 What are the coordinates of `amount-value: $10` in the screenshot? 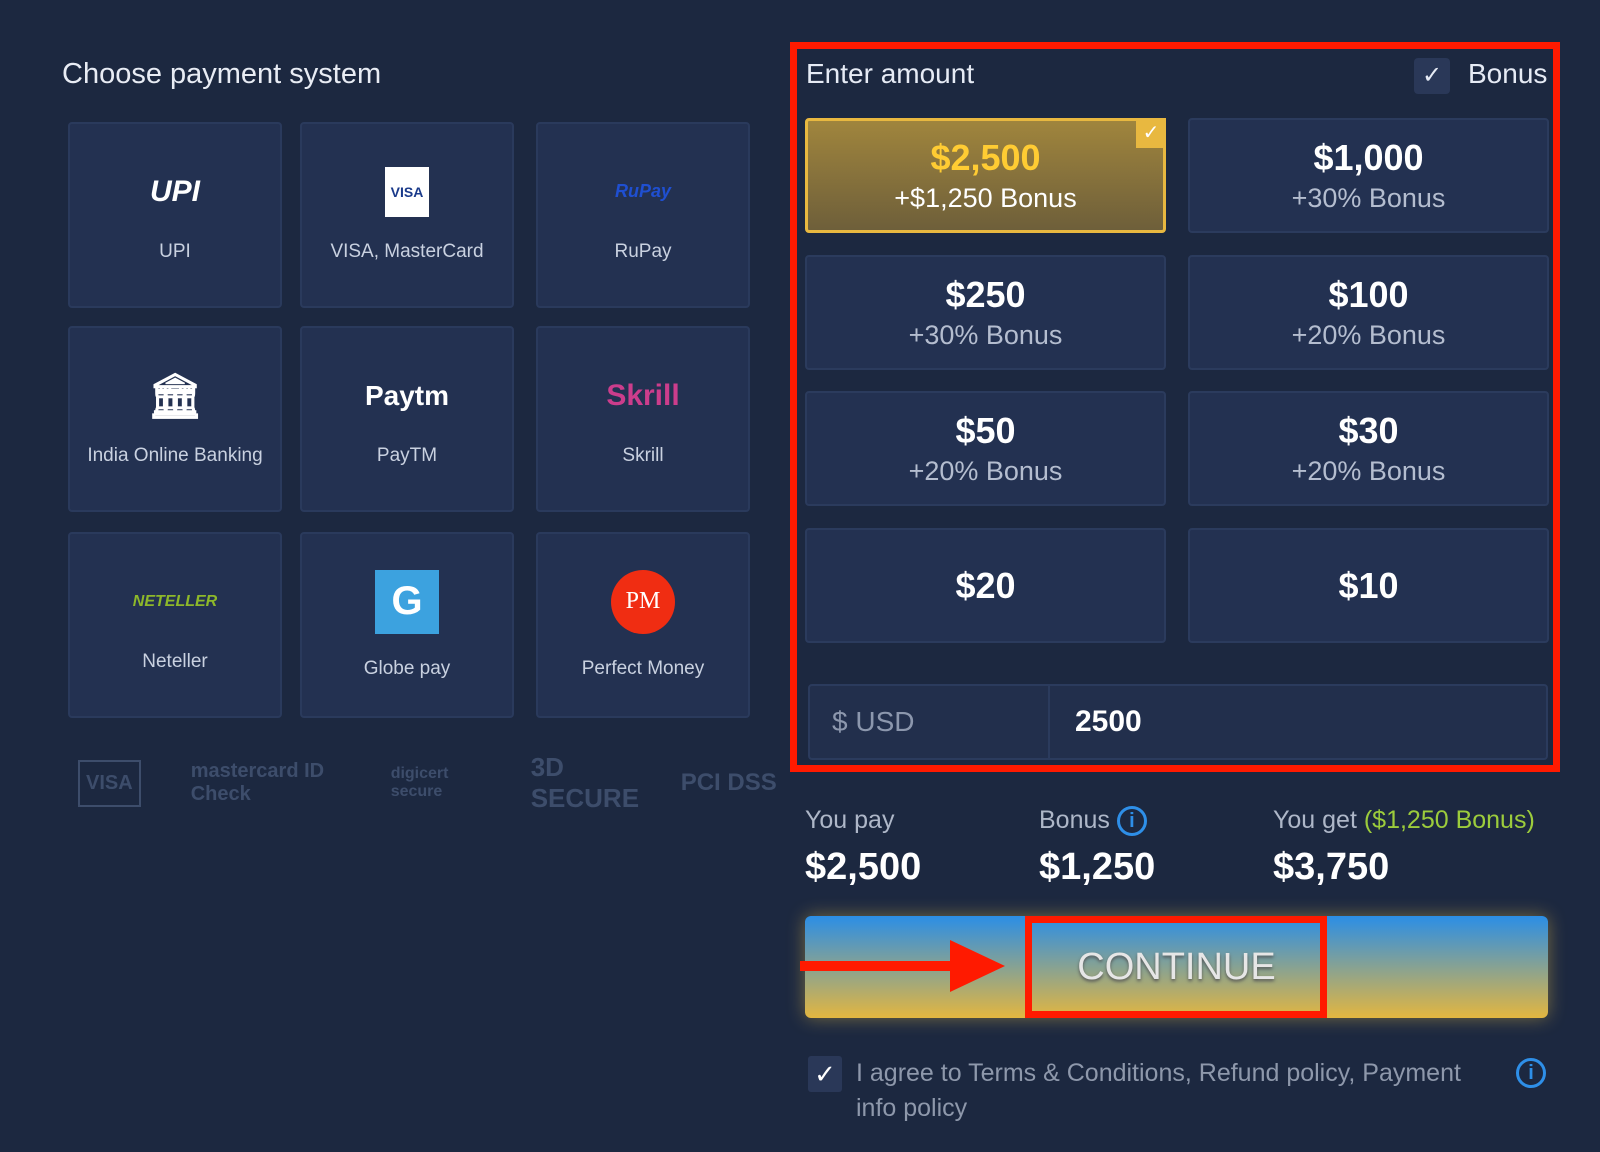 It's located at (1368, 585).